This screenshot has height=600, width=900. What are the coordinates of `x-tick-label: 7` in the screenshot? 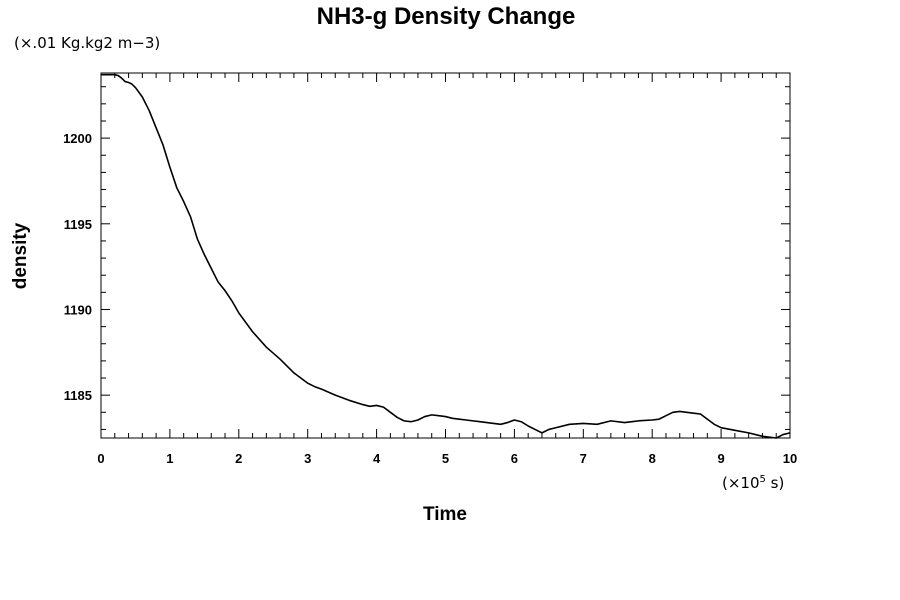 It's located at (583, 458).